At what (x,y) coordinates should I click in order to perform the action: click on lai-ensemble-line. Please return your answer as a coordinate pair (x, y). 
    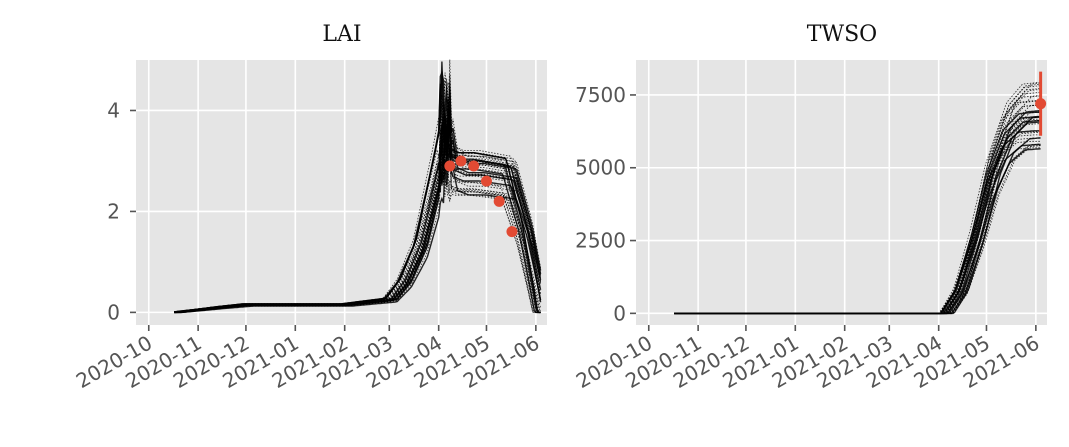
    Looking at the image, I should click on (357, 226).